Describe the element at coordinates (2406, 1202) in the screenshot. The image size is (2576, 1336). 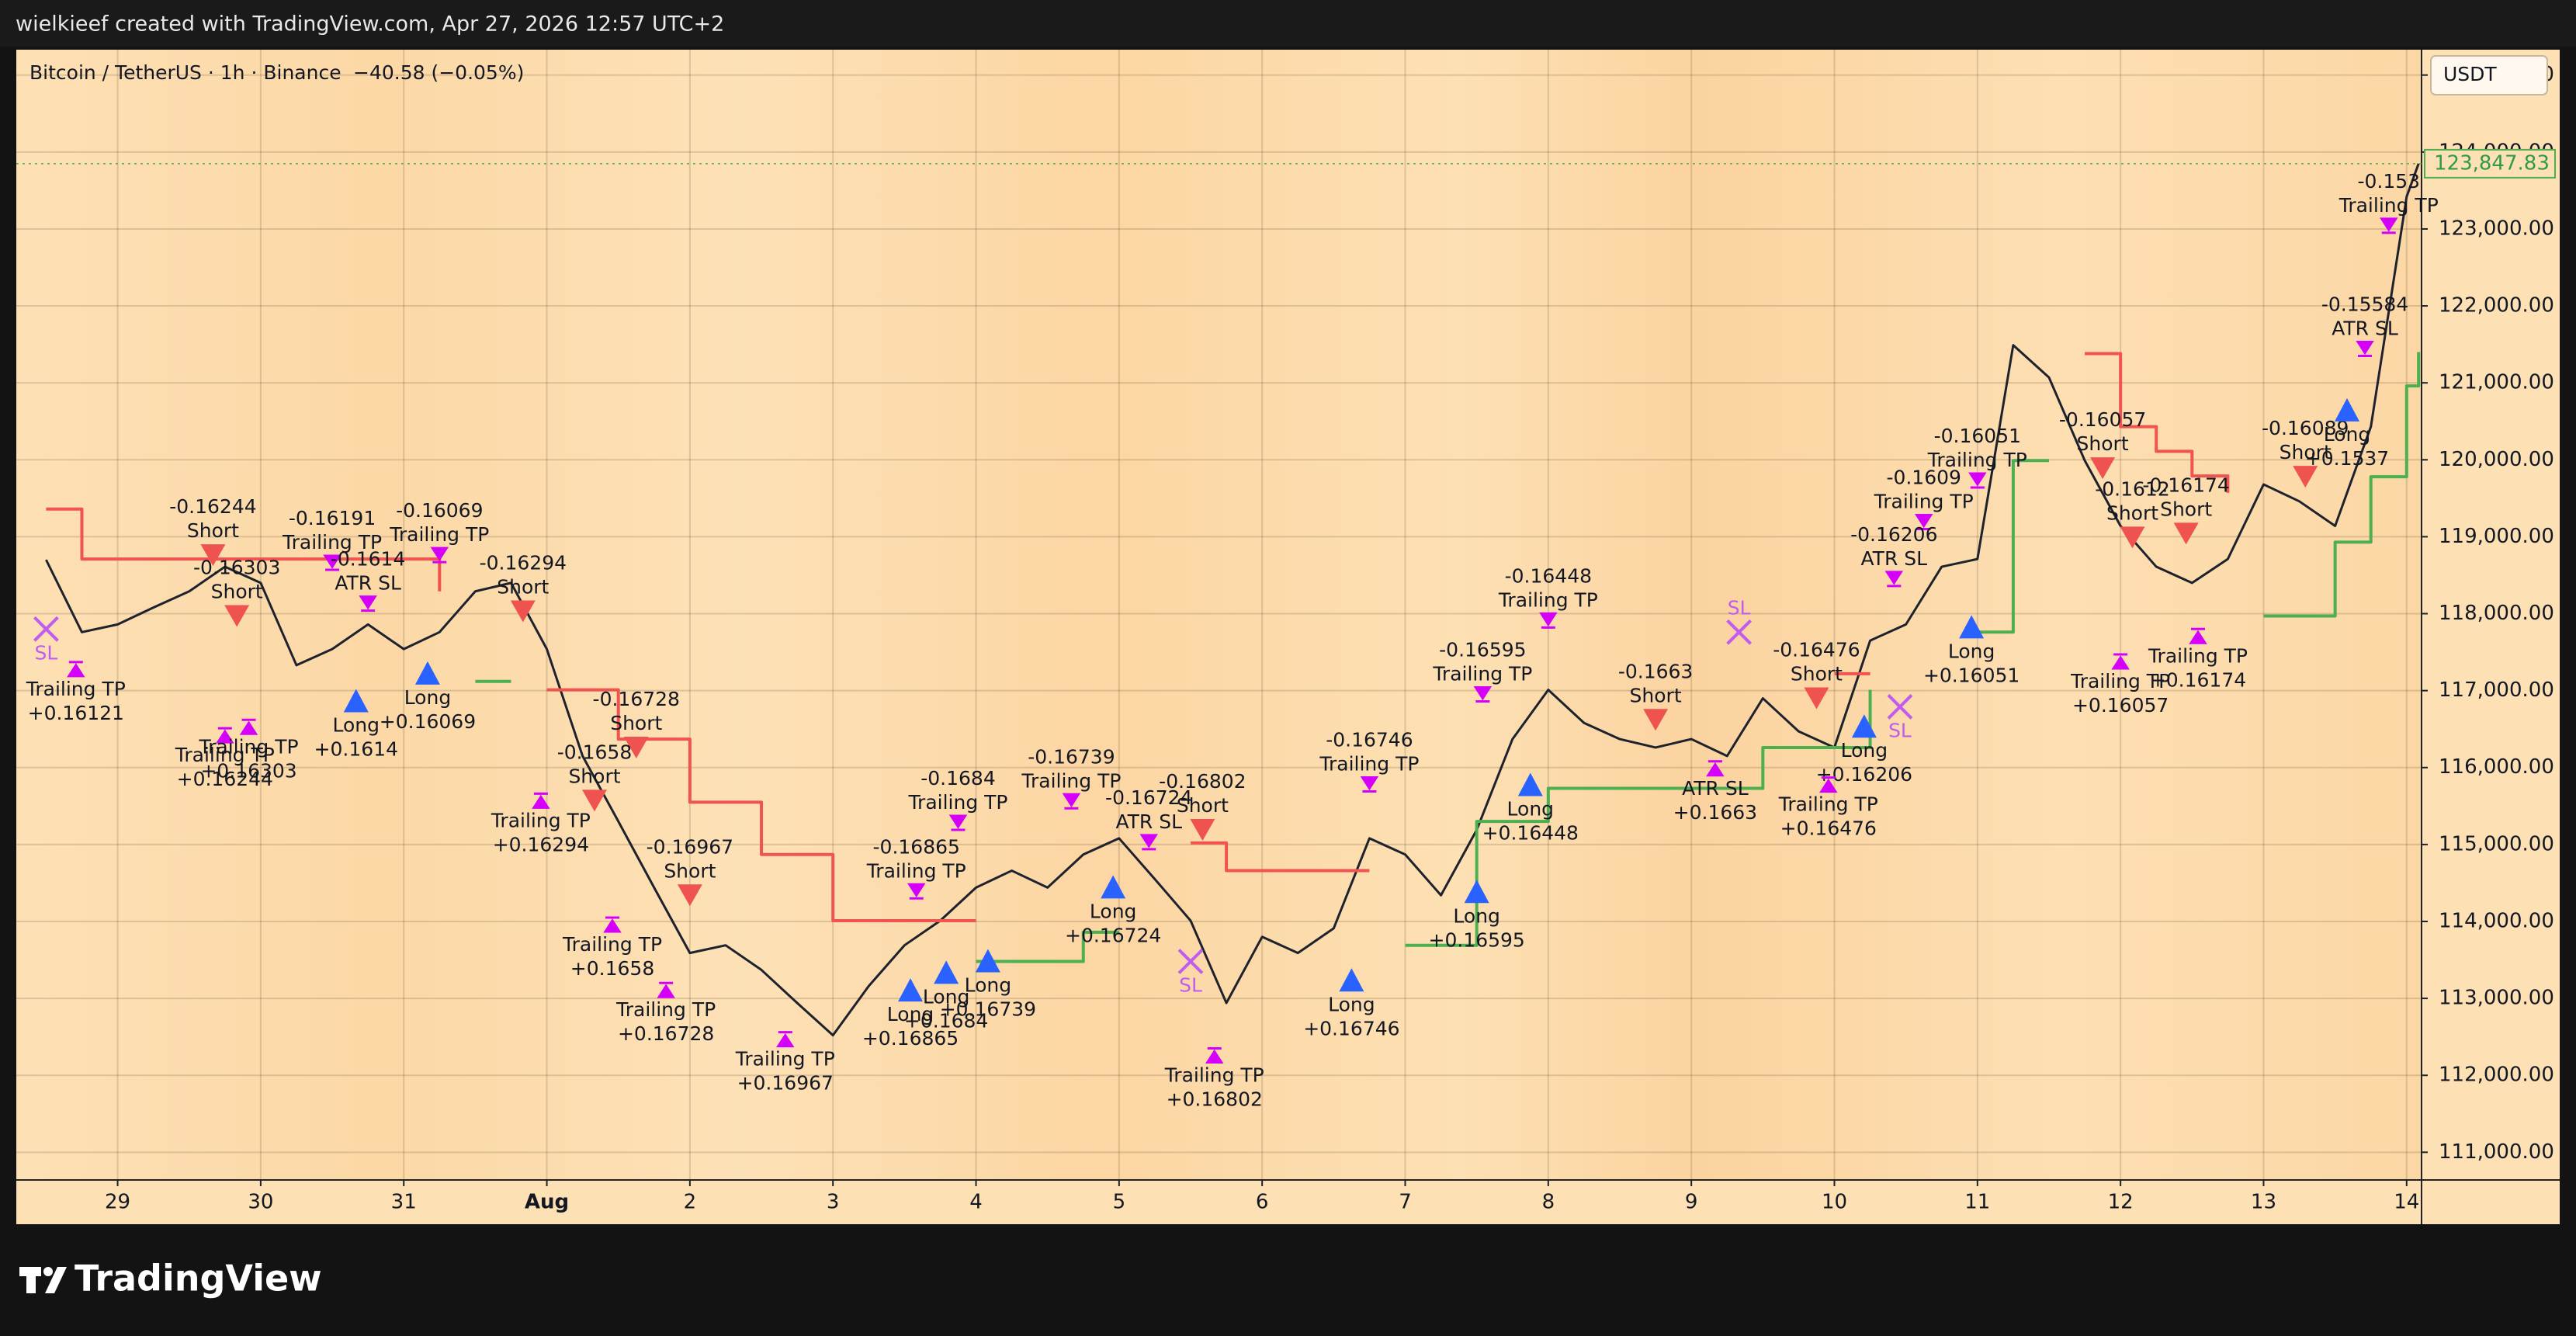
I see `x-tick-label: 14` at that location.